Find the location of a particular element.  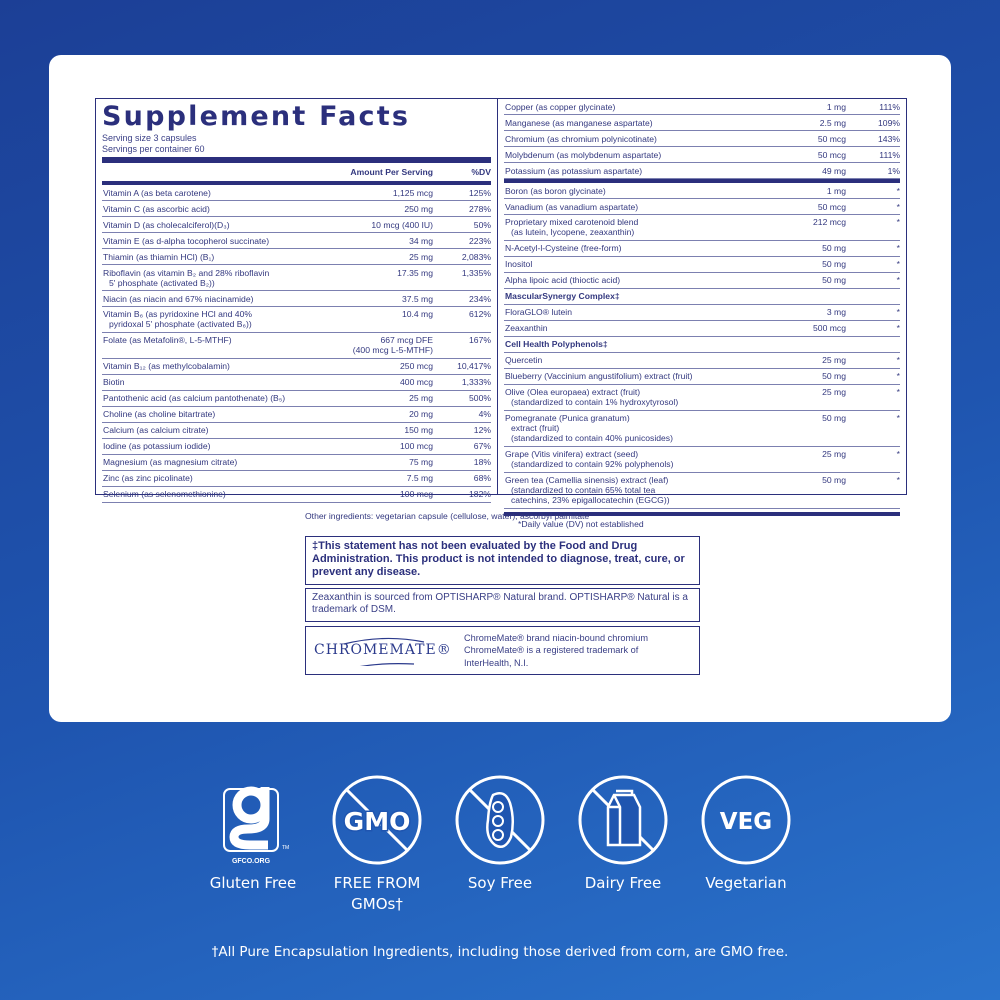

nutrient-name: Manganese (as manganese aspartate) is located at coordinates (579, 122).